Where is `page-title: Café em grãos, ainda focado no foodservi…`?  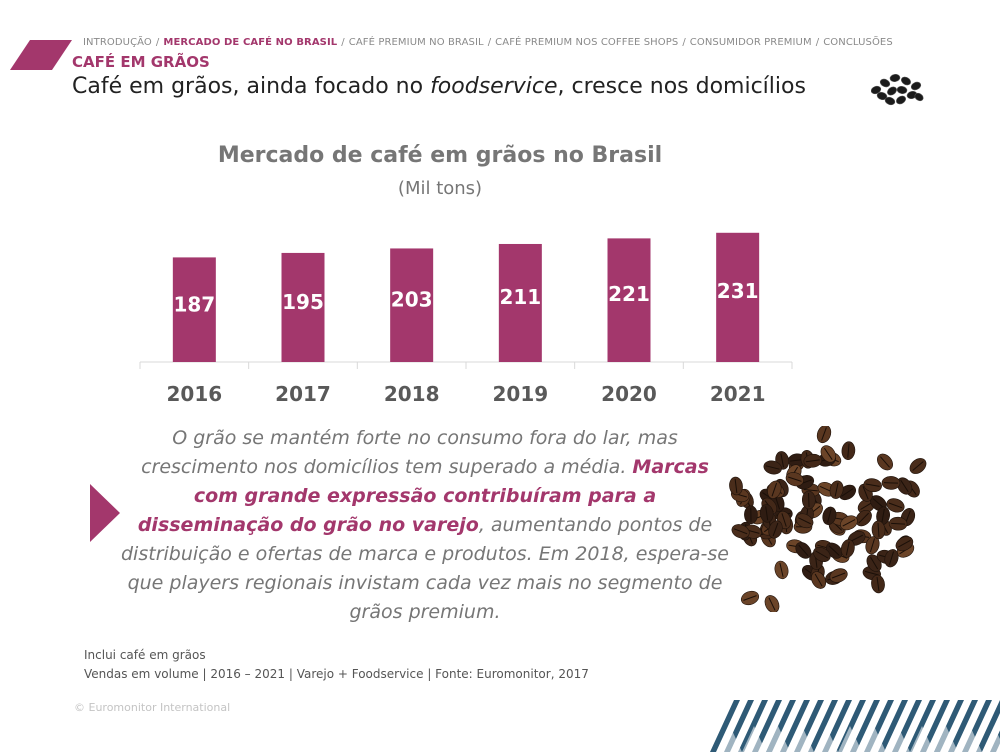
page-title: Café em grãos, ainda focado no foodservi… is located at coordinates (439, 86).